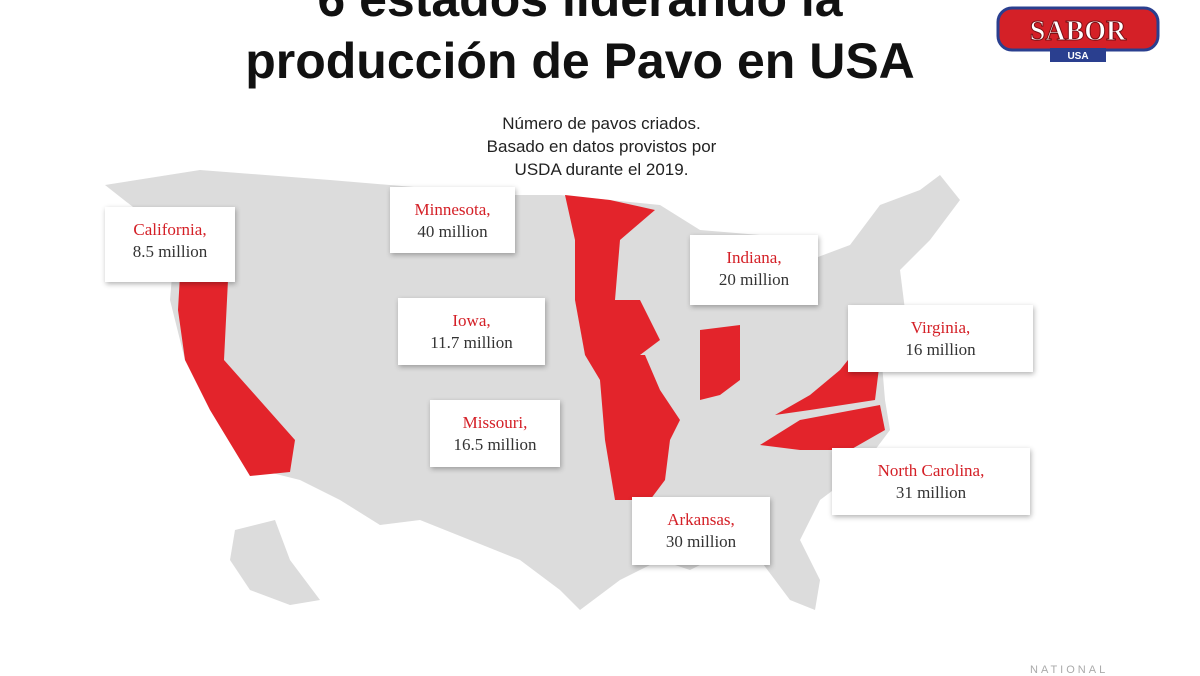 The height and width of the screenshot is (676, 1200). I want to click on label-iowa: Iowa, 11.7 million, so click(471, 331).